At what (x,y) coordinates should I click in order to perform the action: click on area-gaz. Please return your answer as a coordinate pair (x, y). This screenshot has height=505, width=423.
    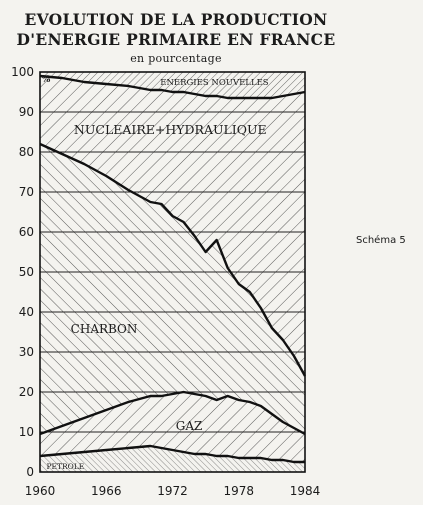
    Looking at the image, I should click on (172, 427).